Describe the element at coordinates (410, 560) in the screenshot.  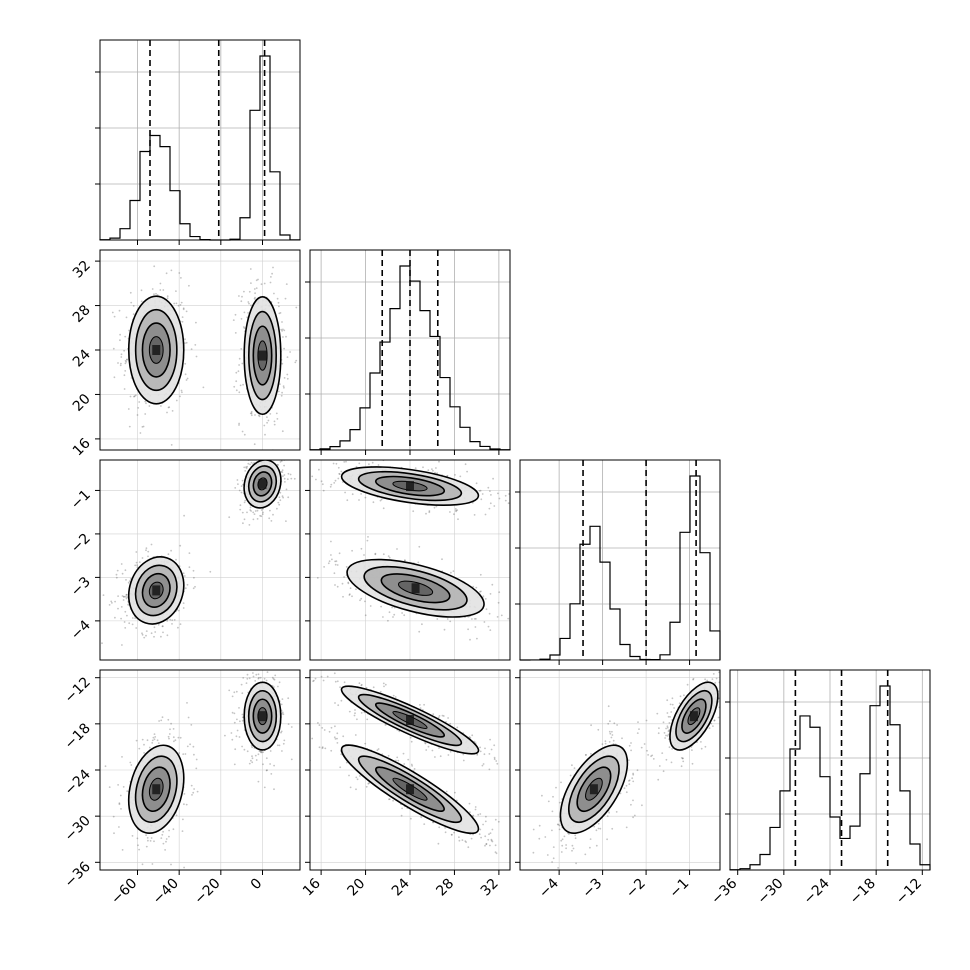
I see `panel-frame` at that location.